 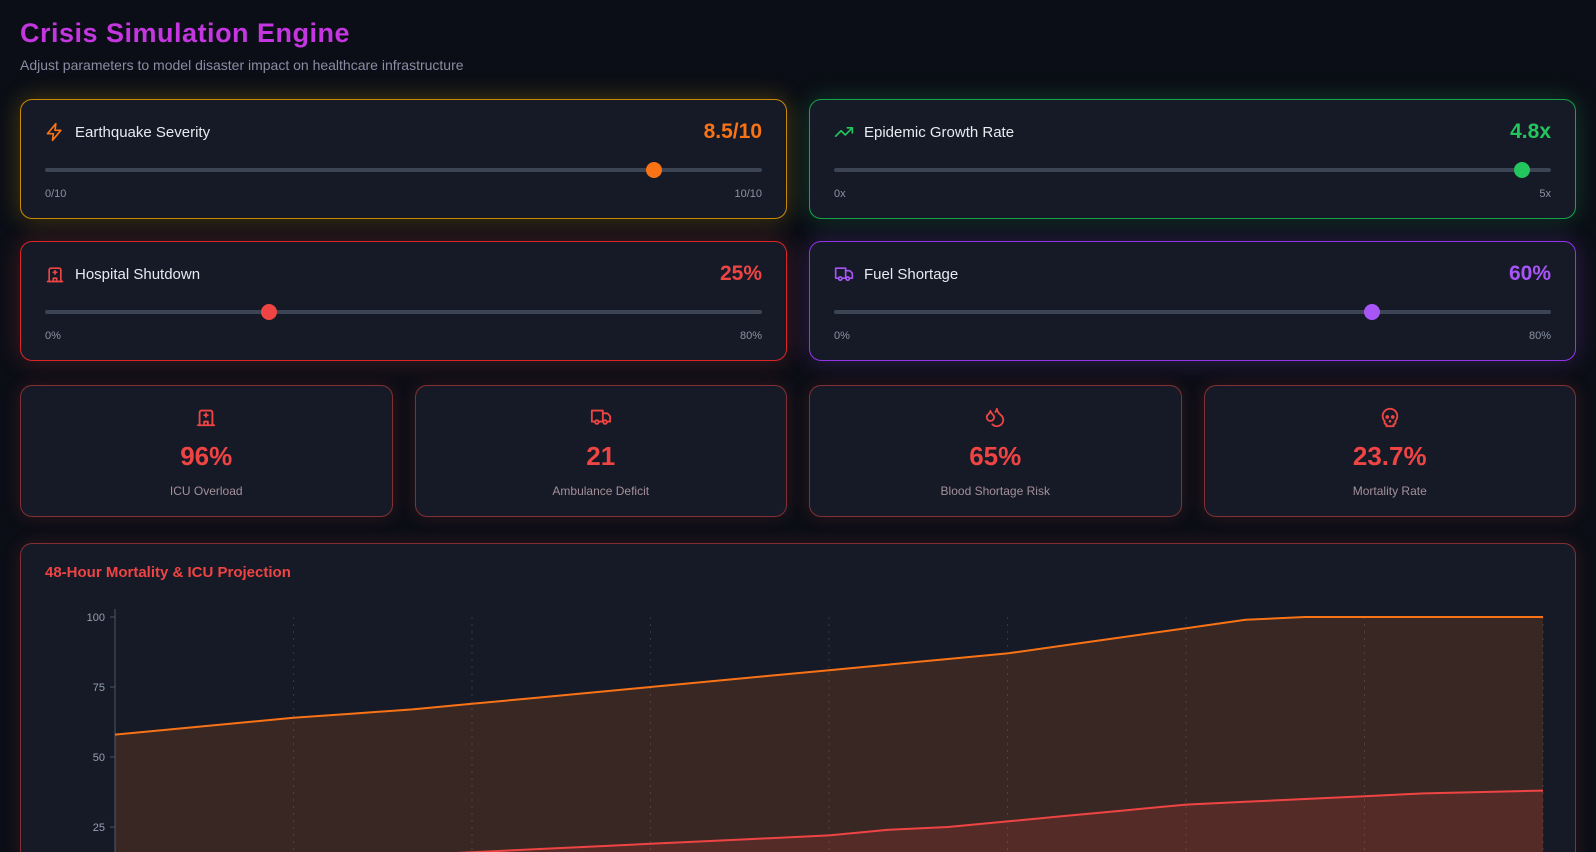 I want to click on stat-value: 96%, so click(x=206, y=456).